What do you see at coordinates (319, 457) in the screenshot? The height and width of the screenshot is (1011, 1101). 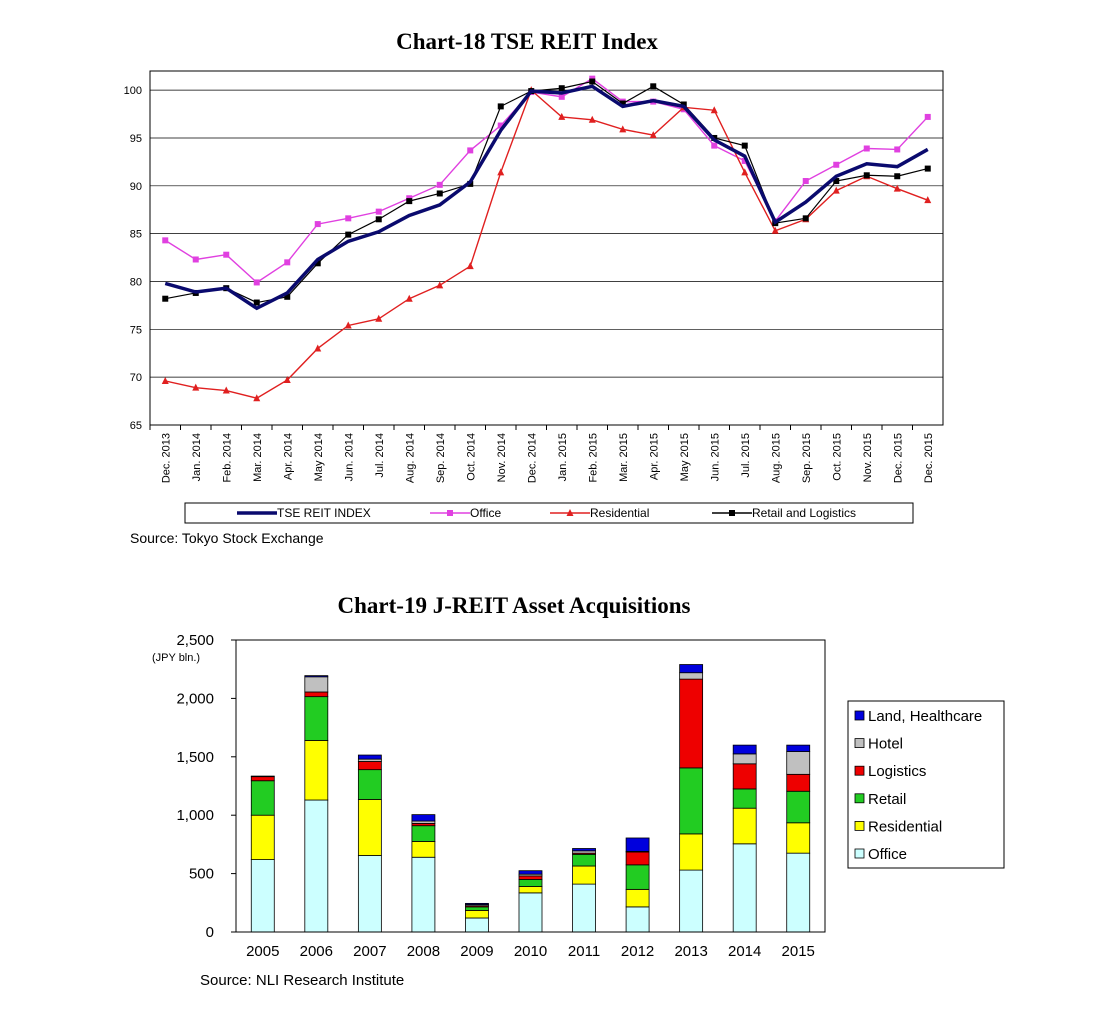 I see `x-tick-label: May 2014` at bounding box center [319, 457].